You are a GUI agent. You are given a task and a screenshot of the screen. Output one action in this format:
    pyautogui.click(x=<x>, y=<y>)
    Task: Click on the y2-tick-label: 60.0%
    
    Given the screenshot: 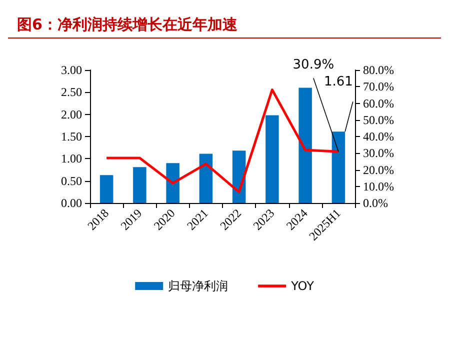 What is the action you would take?
    pyautogui.click(x=378, y=103)
    